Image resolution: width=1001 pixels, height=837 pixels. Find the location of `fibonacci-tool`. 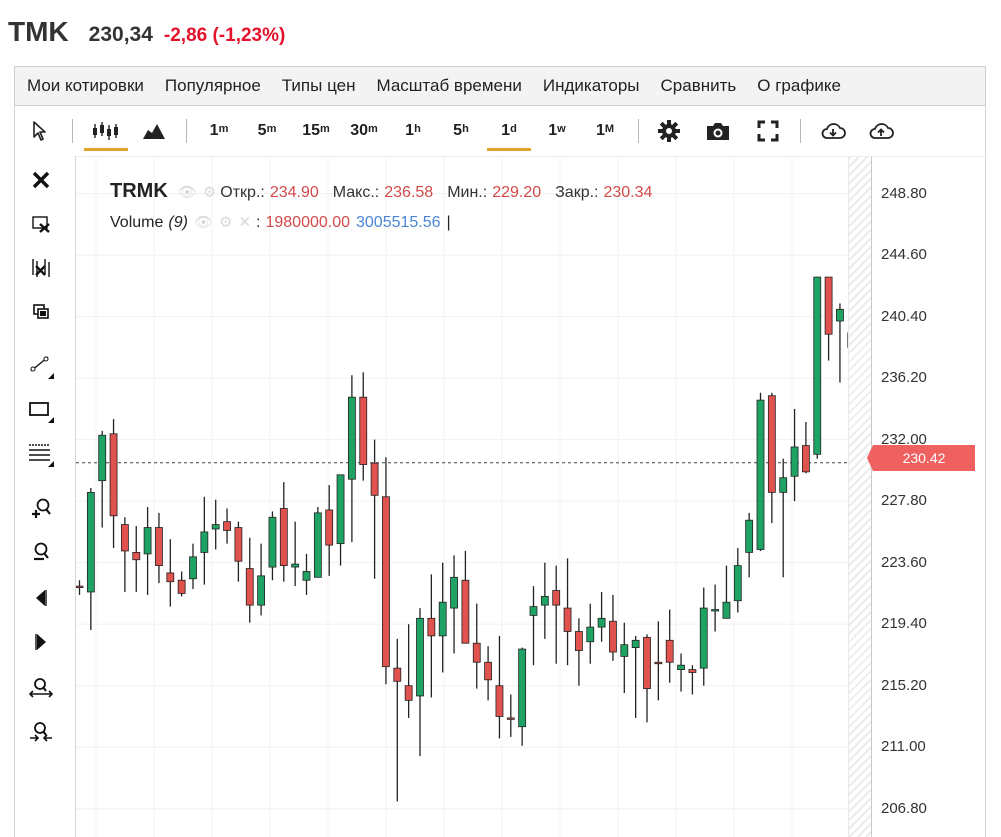

fibonacci-tool is located at coordinates (41, 454).